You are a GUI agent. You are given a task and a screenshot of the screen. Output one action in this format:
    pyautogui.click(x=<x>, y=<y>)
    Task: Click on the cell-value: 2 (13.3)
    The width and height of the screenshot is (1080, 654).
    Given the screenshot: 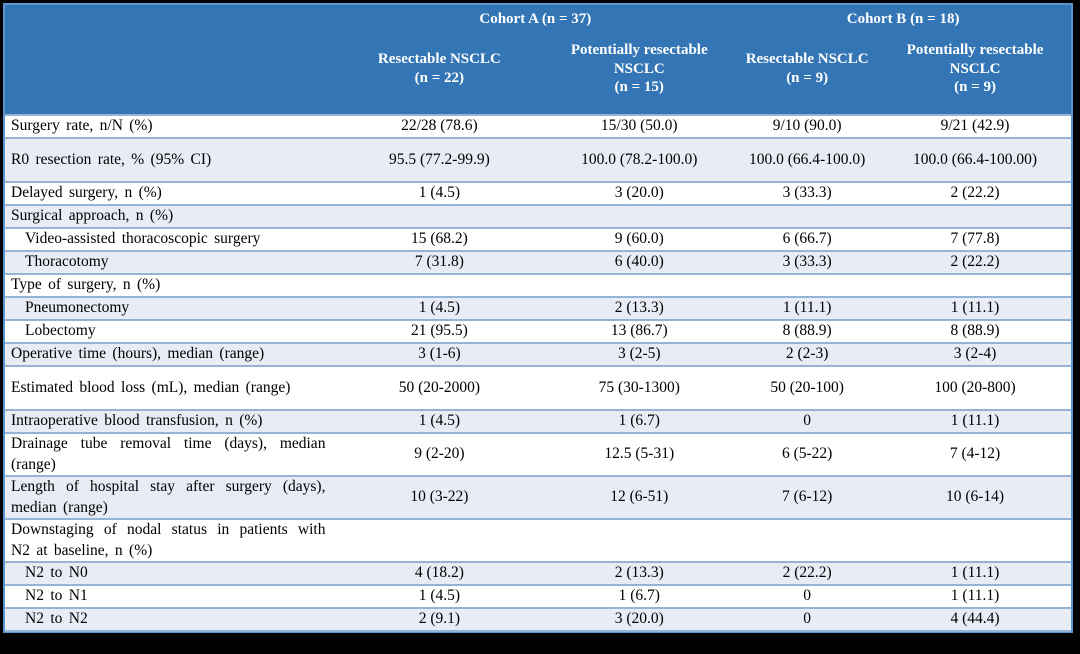 What is the action you would take?
    pyautogui.click(x=639, y=308)
    